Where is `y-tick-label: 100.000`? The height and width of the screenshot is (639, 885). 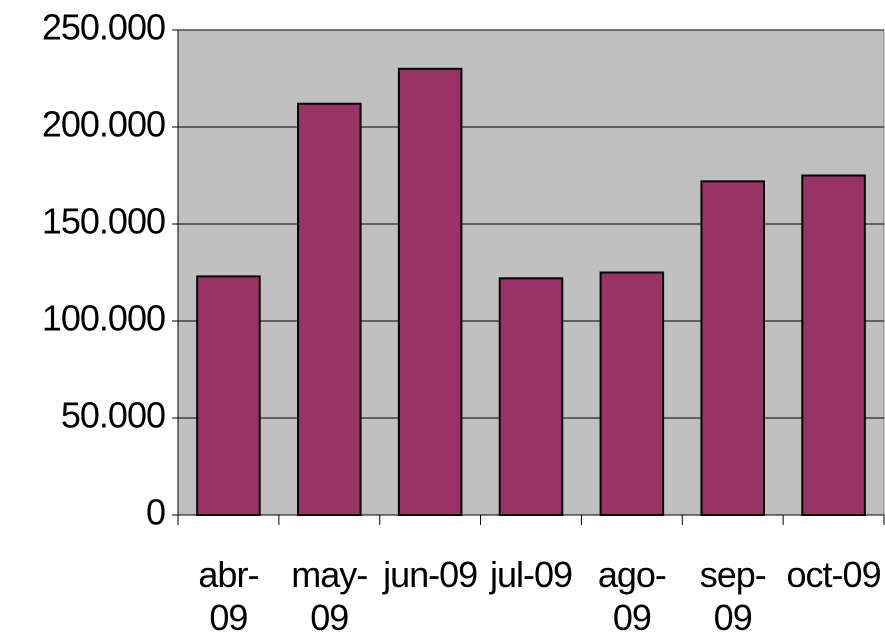 y-tick-label: 100.000 is located at coordinates (103, 318).